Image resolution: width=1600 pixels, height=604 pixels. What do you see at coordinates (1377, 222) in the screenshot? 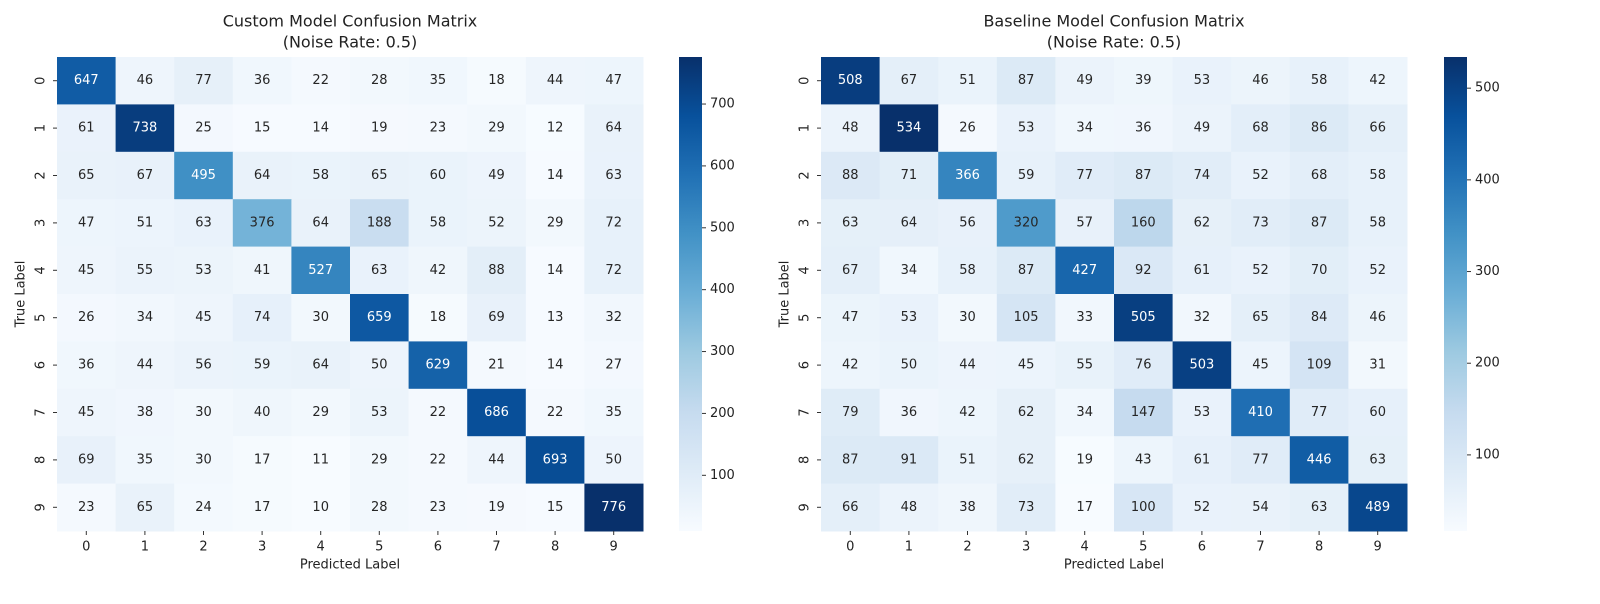
I see `cell-label: 58` at bounding box center [1377, 222].